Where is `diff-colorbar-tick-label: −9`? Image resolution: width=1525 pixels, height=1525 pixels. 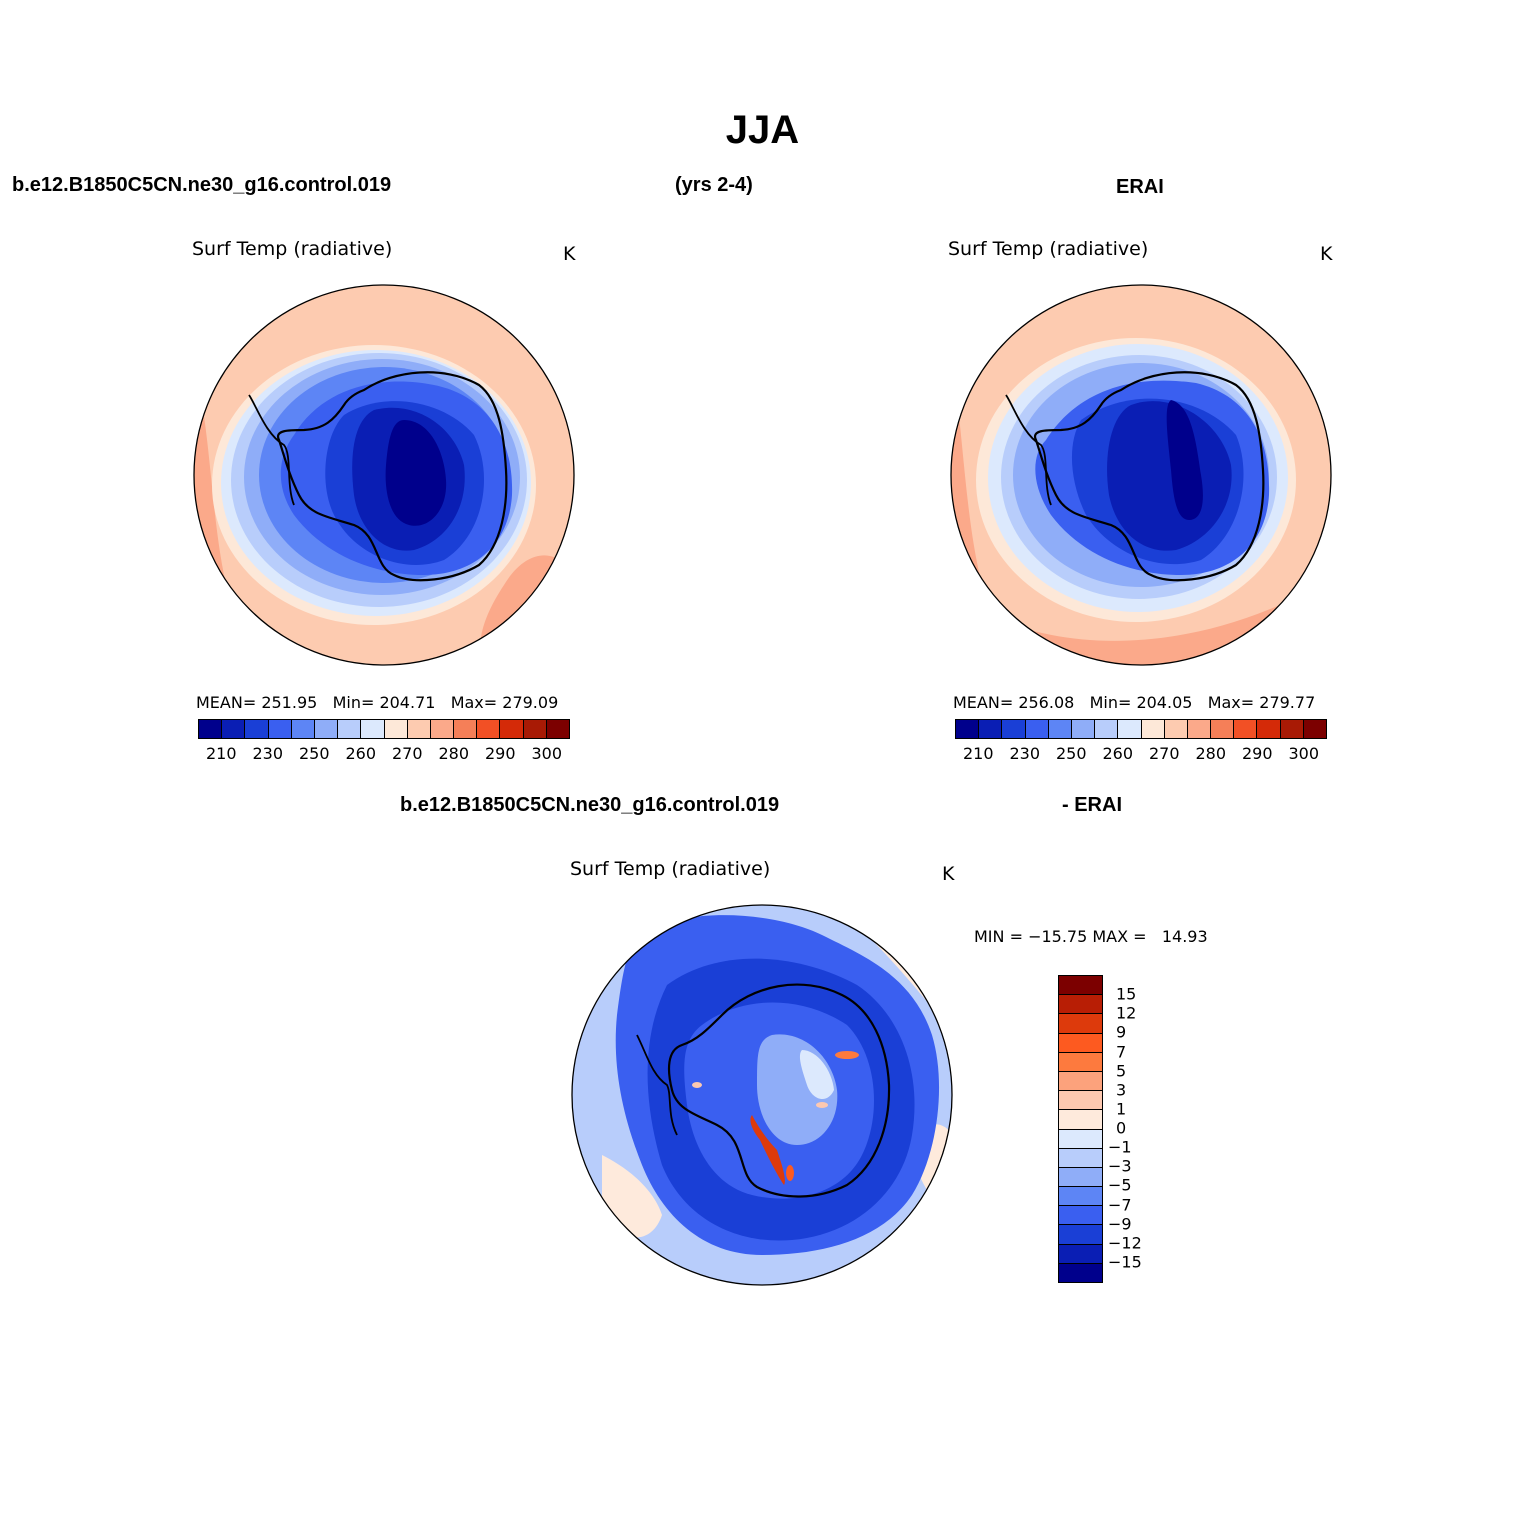
diff-colorbar-tick-label: −9 is located at coordinates (1120, 1224).